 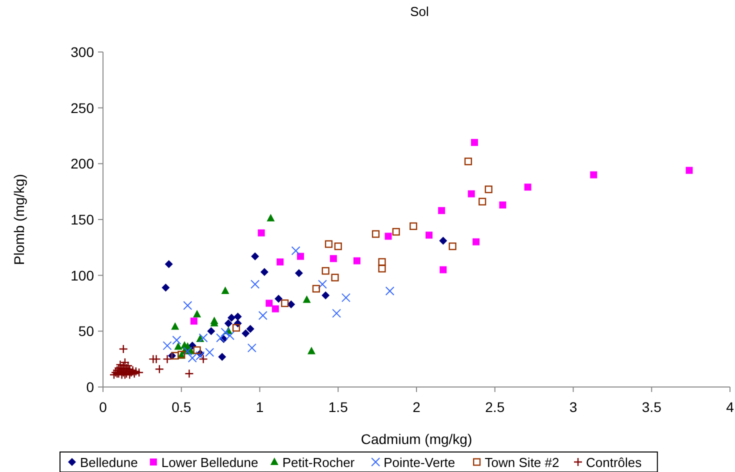 I want to click on y-tick-label: 200, so click(x=82, y=164).